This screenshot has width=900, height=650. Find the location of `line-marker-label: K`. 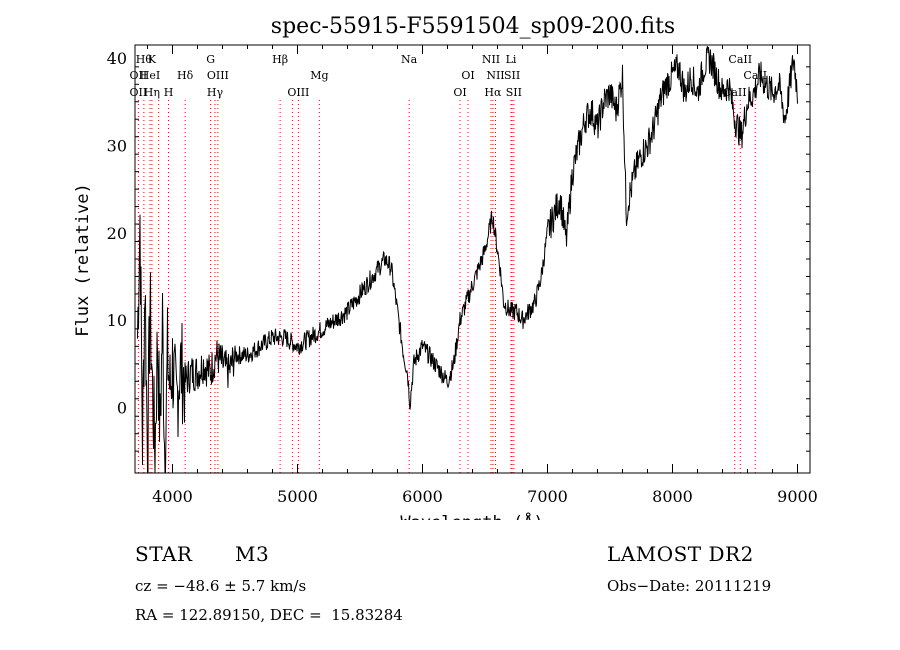

line-marker-label: K is located at coordinates (152, 59).